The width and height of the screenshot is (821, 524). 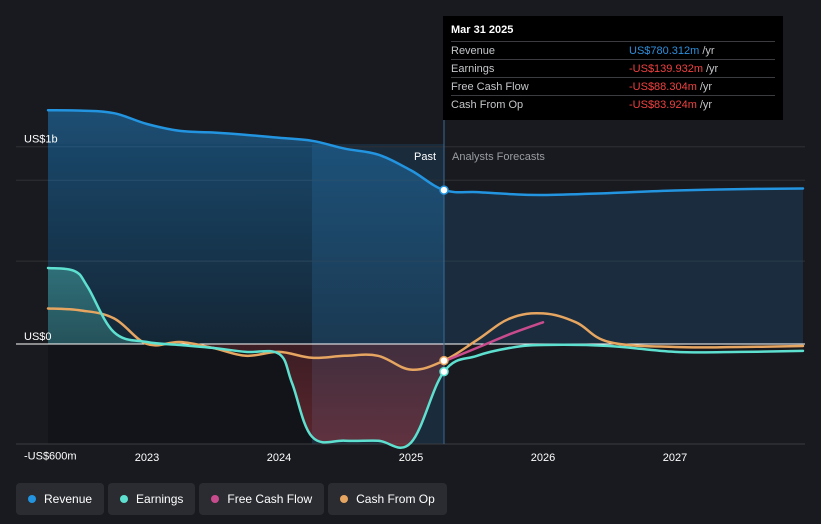 I want to click on y-tick-label: US$1b, so click(x=41, y=140).